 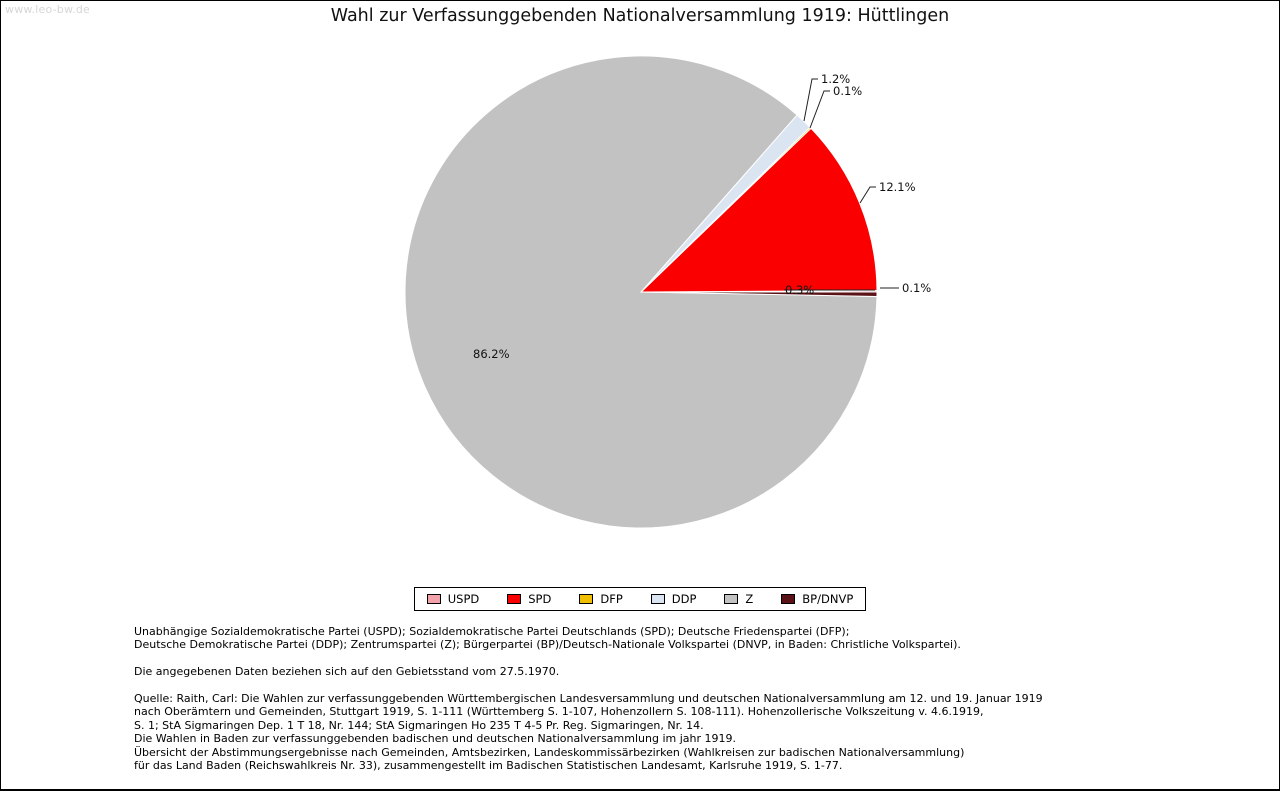 What do you see at coordinates (731, 599) in the screenshot?
I see `legend-swatch-z` at bounding box center [731, 599].